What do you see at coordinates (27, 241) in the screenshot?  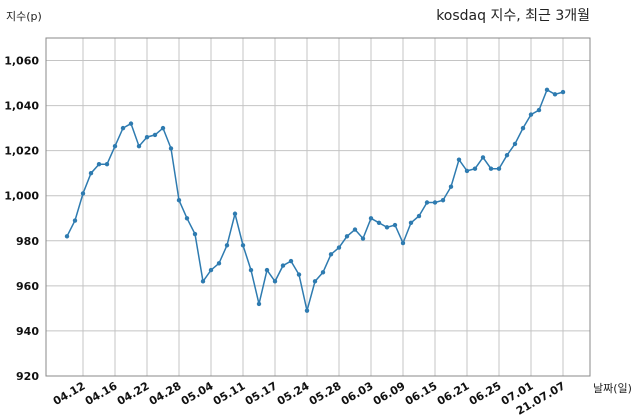 I see `y-tick-label: 980` at bounding box center [27, 241].